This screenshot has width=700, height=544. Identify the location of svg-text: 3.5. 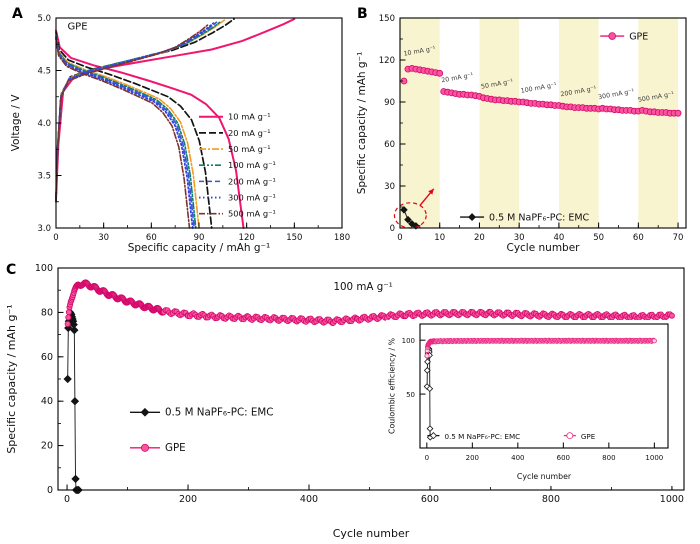
(44, 177).